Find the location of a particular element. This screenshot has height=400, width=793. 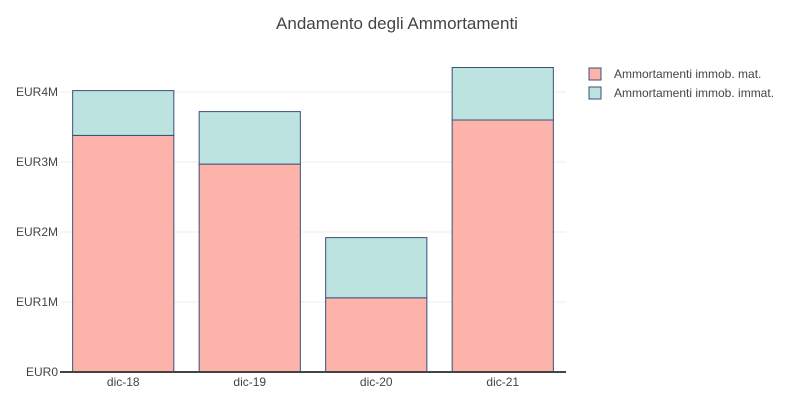

y-tick-label: EUR2M is located at coordinates (37, 232).